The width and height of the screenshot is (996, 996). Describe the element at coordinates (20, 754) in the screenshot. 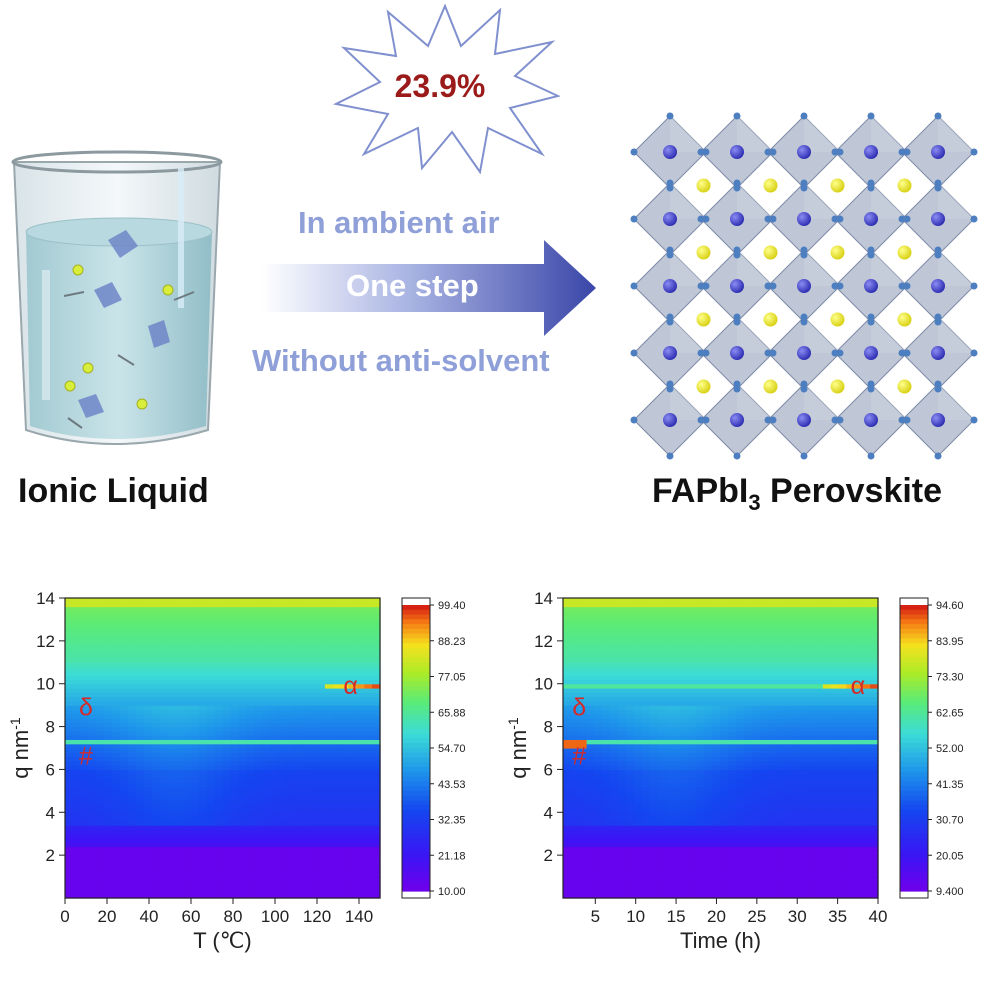

I see `y-axis-label-main: q nm` at that location.